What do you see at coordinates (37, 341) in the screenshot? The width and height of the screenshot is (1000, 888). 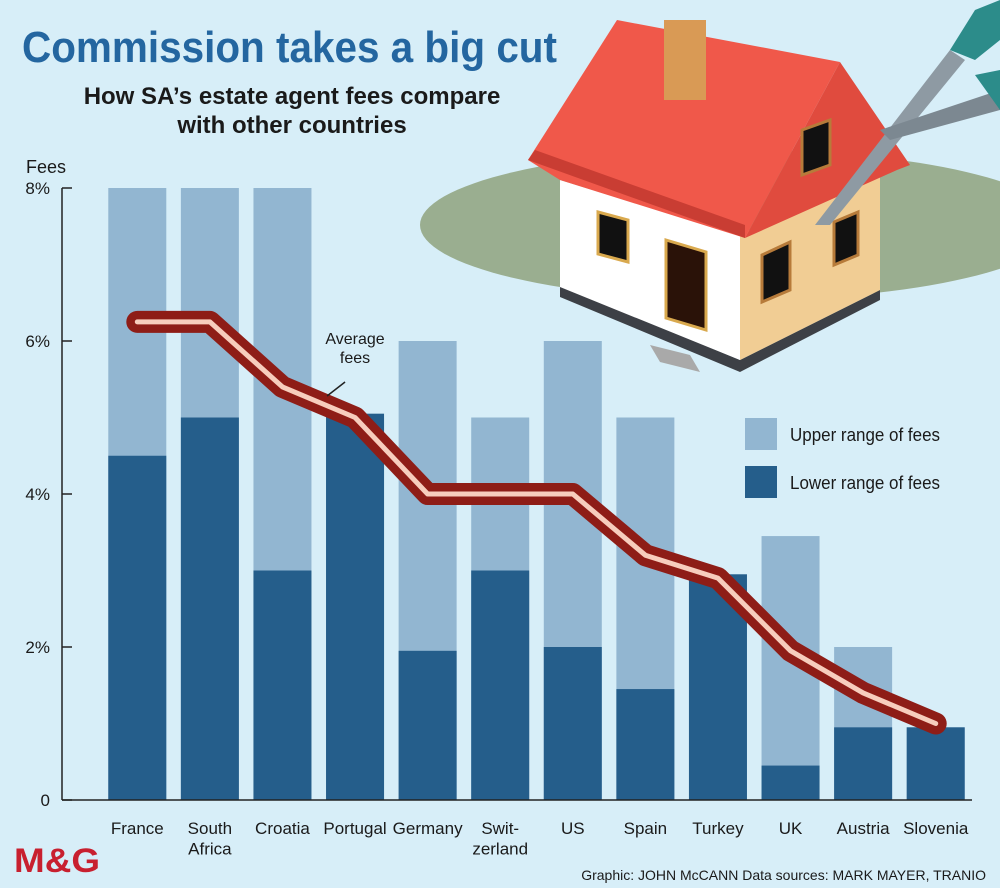 I see `y-tick-label: 6%` at bounding box center [37, 341].